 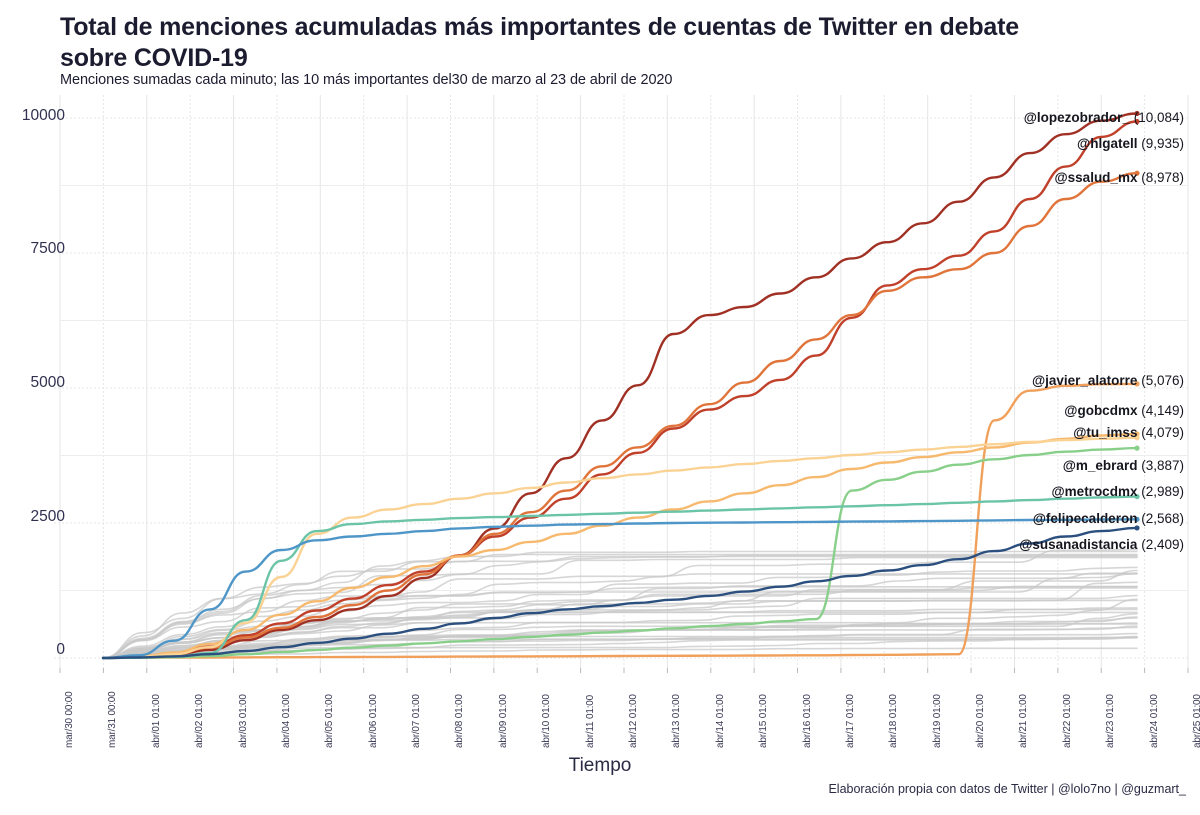 I want to click on x-axis-tick-label: abr/12 01:00, so click(x=633, y=721).